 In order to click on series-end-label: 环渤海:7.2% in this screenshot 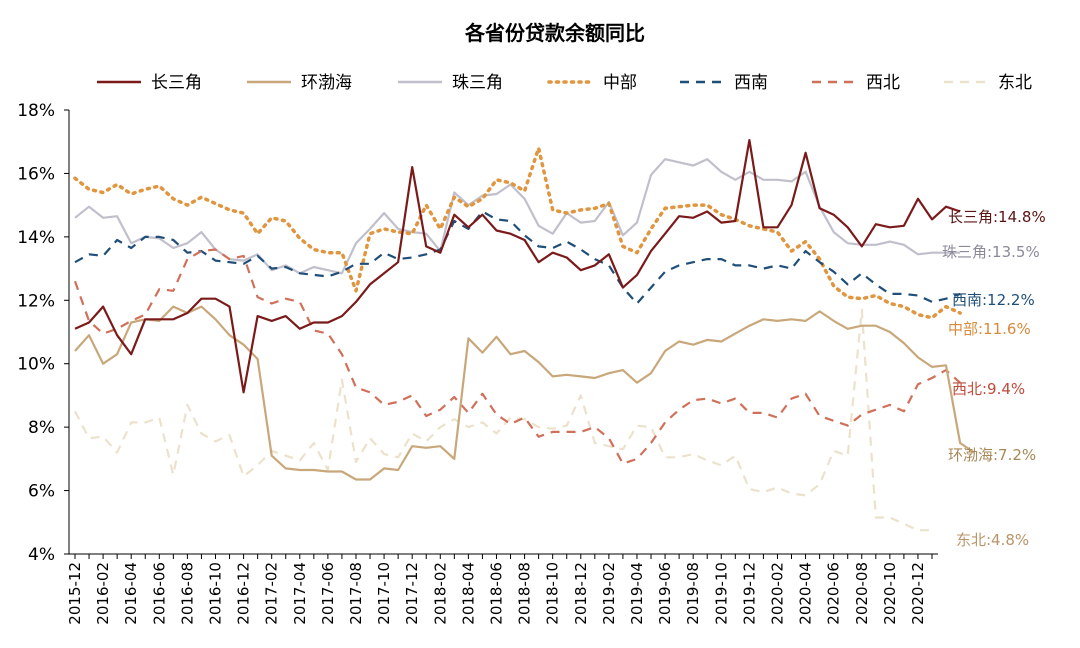, I will do `click(992, 455)`.